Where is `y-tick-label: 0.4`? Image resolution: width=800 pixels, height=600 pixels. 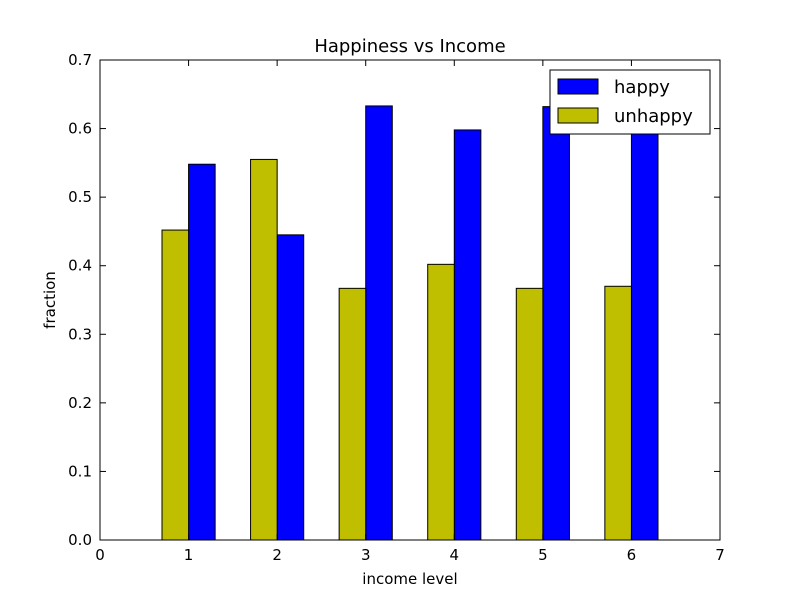
y-tick-label: 0.4 is located at coordinates (80, 266).